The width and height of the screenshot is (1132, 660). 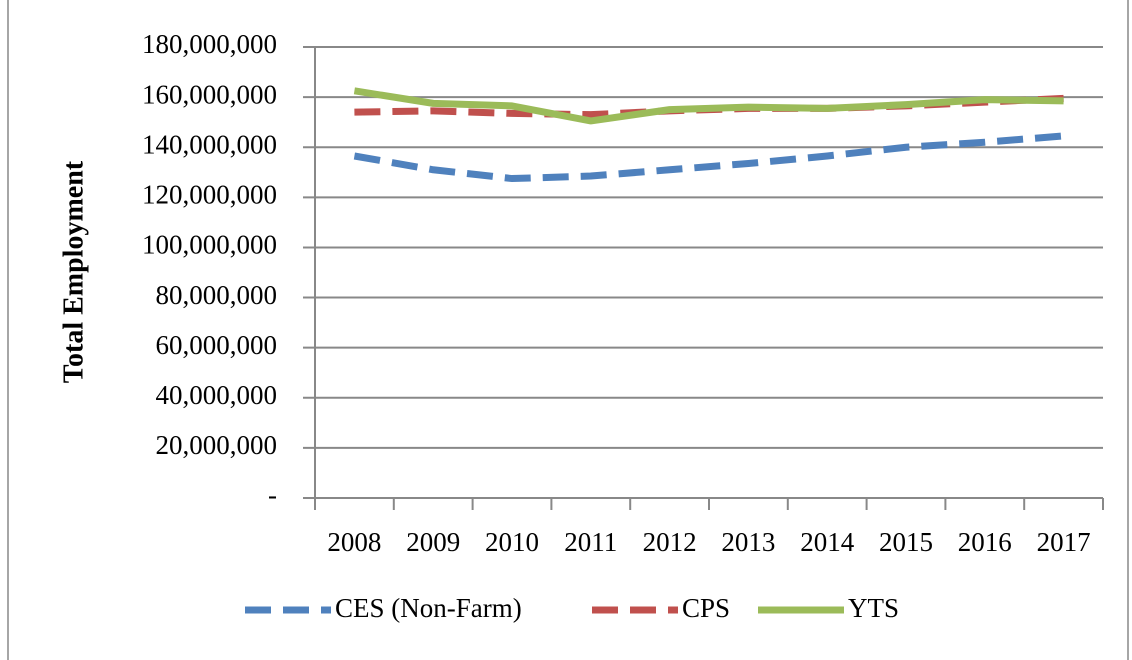 I want to click on y-tick-label: -, so click(x=272, y=495).